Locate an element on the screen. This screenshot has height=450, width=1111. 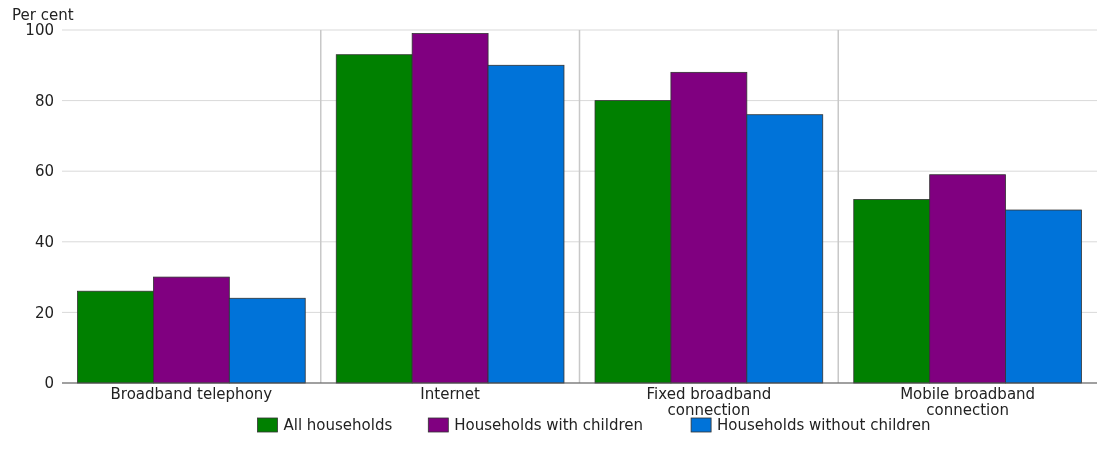
x-tick-label: Fixed broadband connection is located at coordinates (709, 402).